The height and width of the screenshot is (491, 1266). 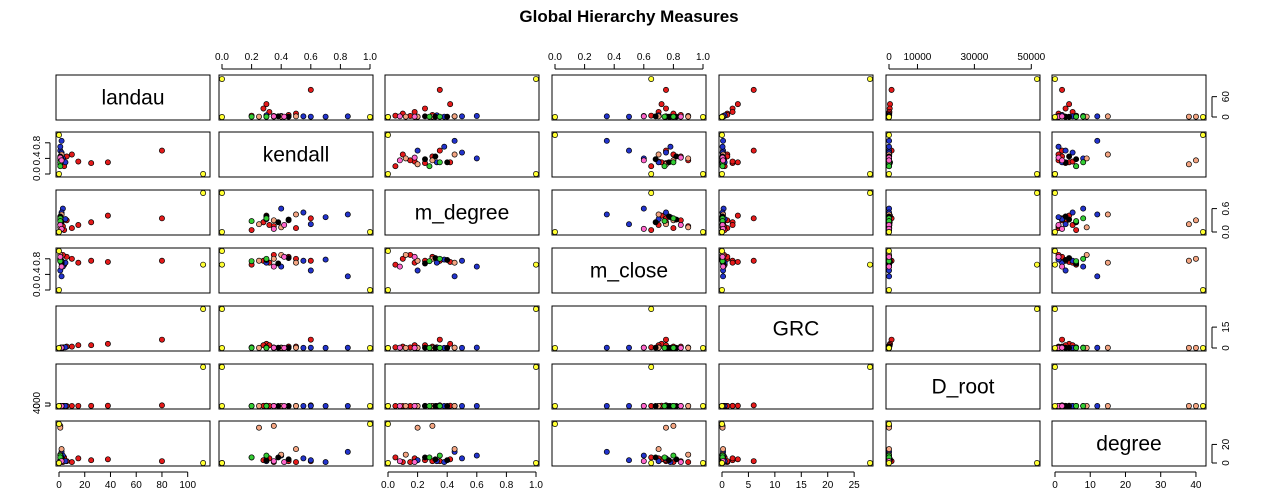 What do you see at coordinates (680, 347) in the screenshot?
I see `point-g5-p0-GRC-m_close` at bounding box center [680, 347].